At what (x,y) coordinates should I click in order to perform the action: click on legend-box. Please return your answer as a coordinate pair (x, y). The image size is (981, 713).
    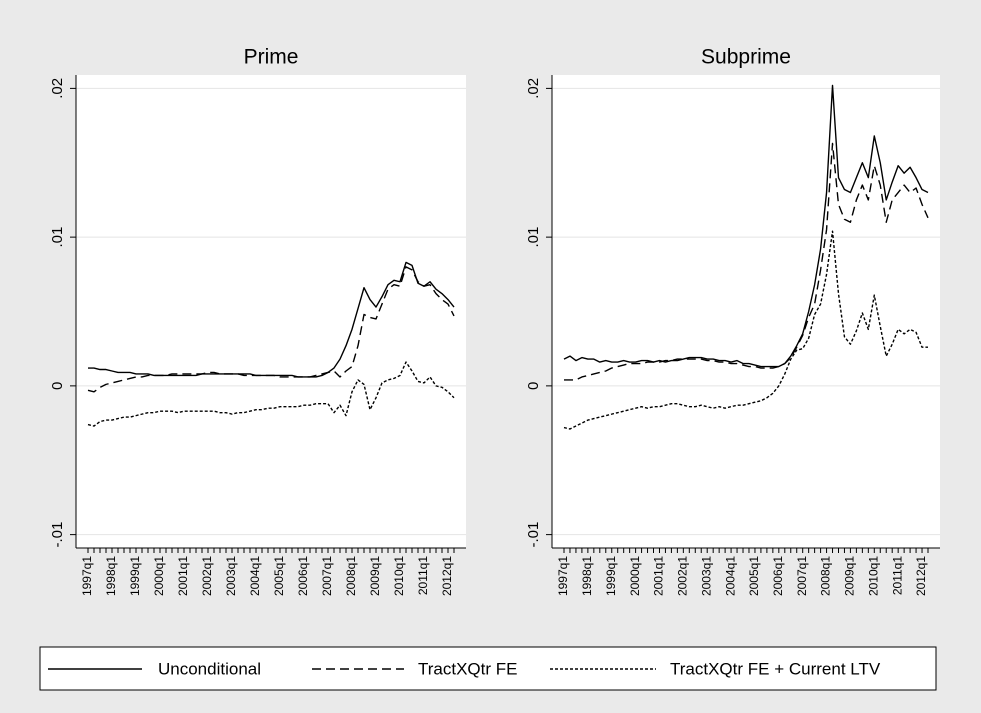
    Looking at the image, I should click on (488, 668).